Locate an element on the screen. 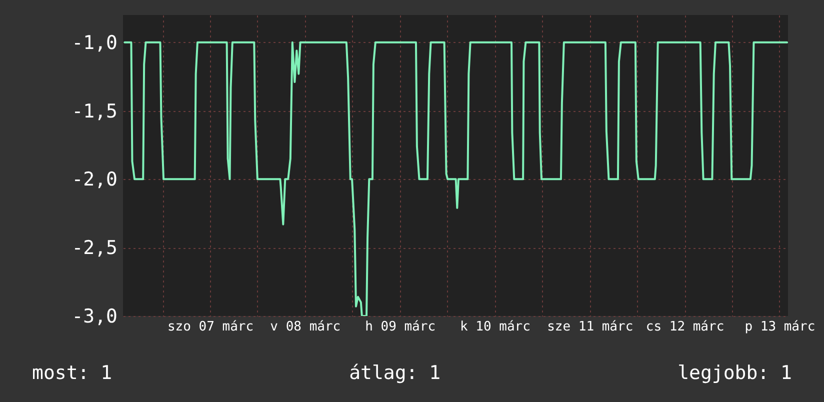 This screenshot has height=402, width=824. x-tick-label: k 10 márc is located at coordinates (495, 327).